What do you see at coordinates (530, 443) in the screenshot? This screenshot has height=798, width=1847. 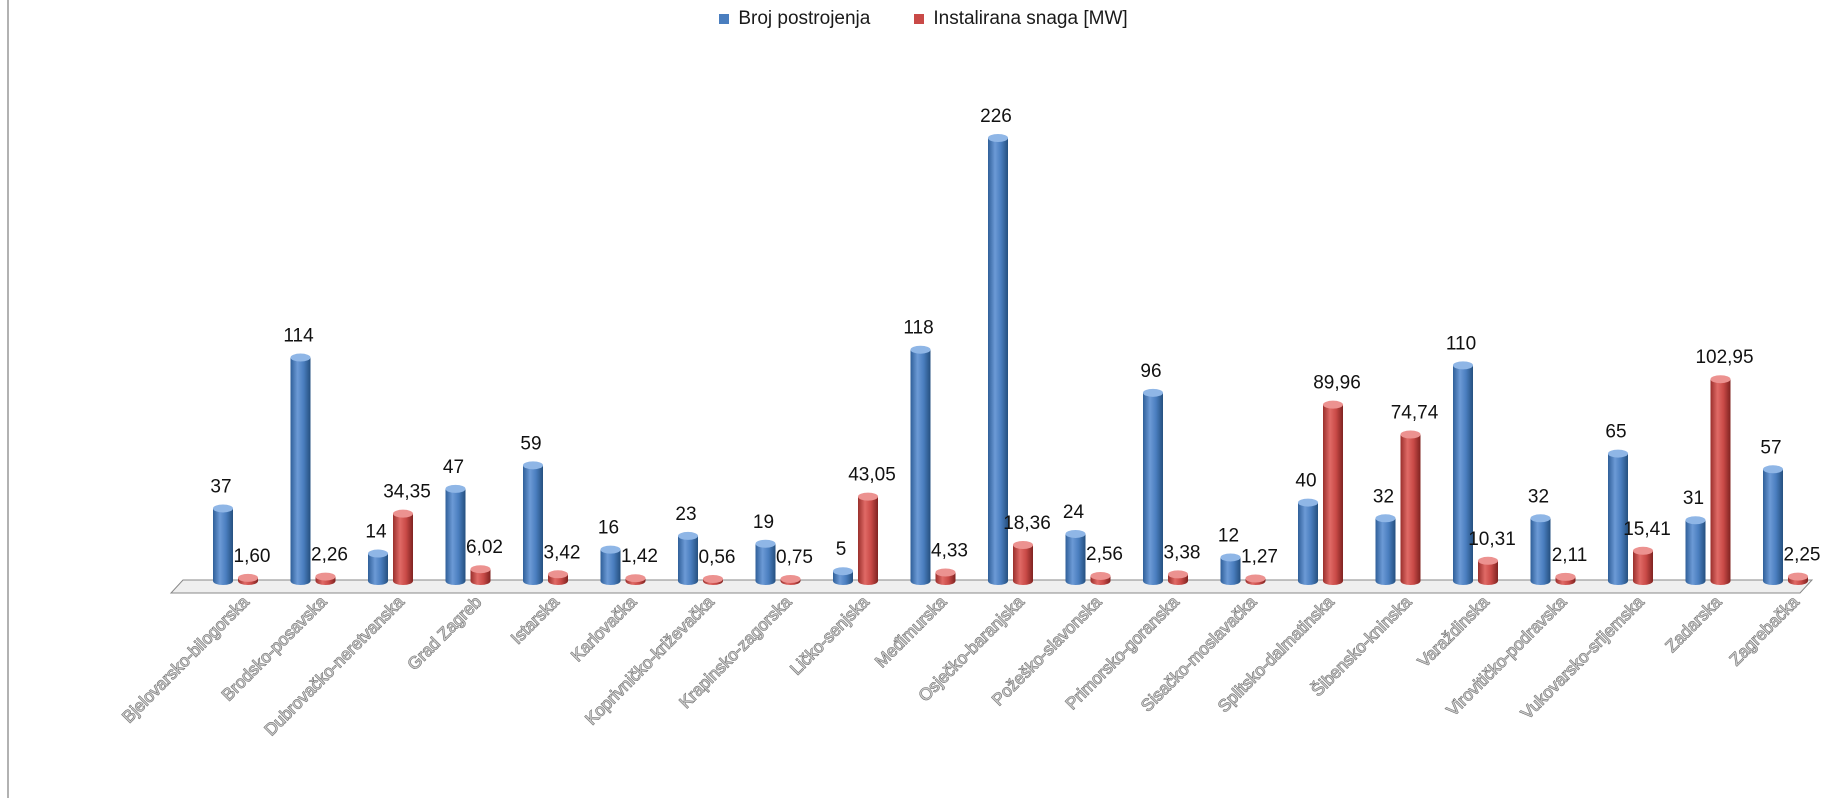 I see `data-label: 59` at bounding box center [530, 443].